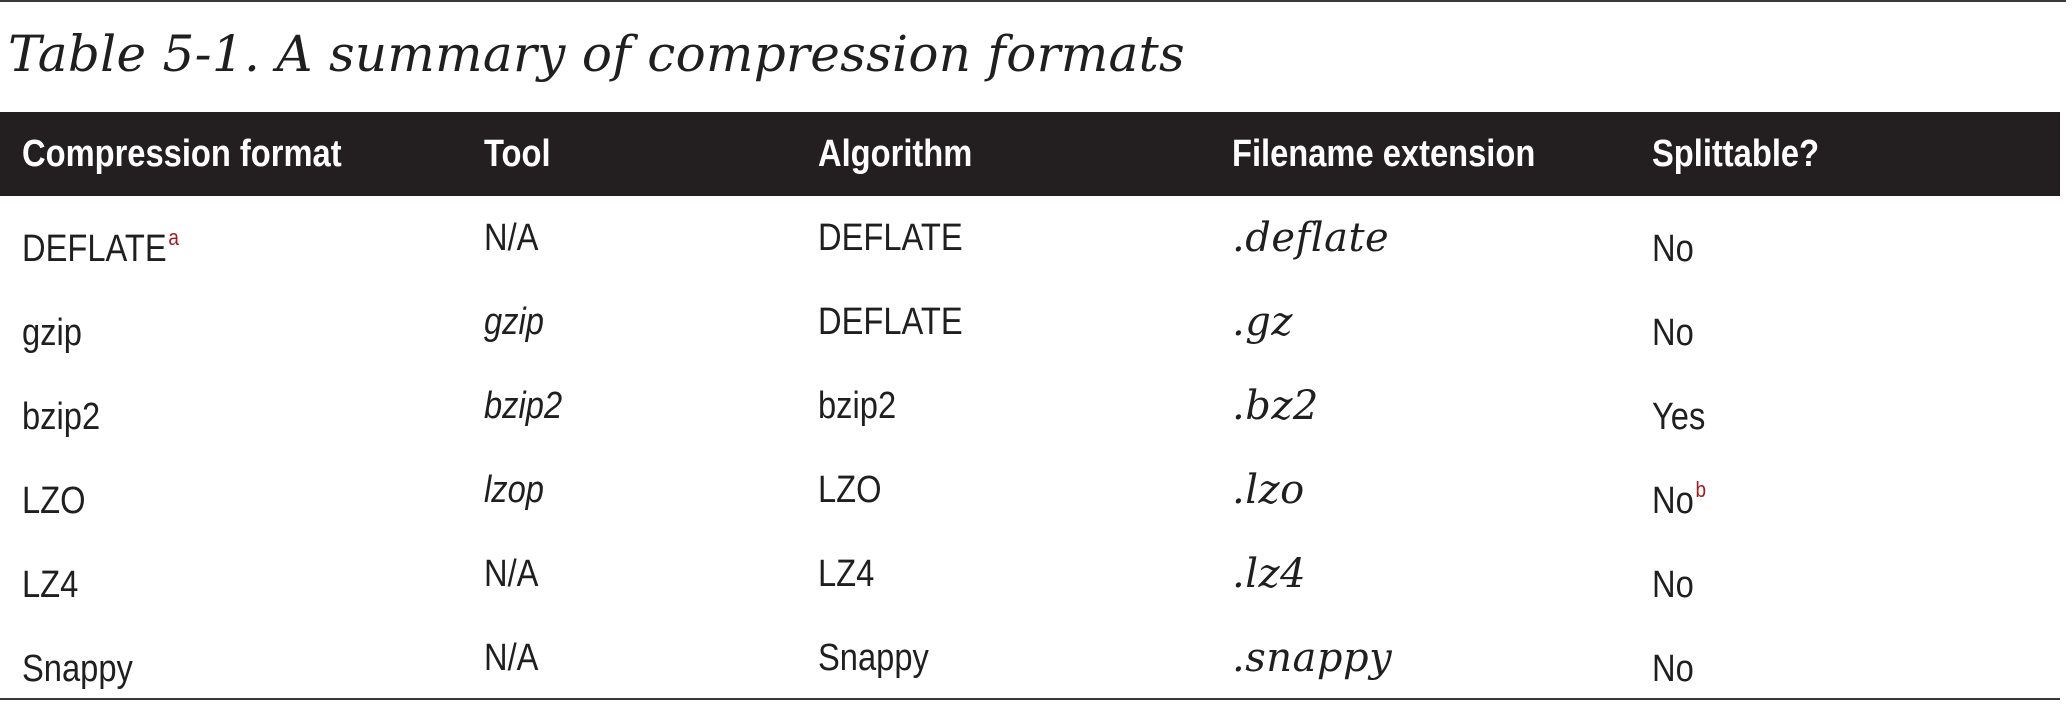  Describe the element at coordinates (1679, 417) in the screenshot. I see `cell-splittable: Yes` at that location.